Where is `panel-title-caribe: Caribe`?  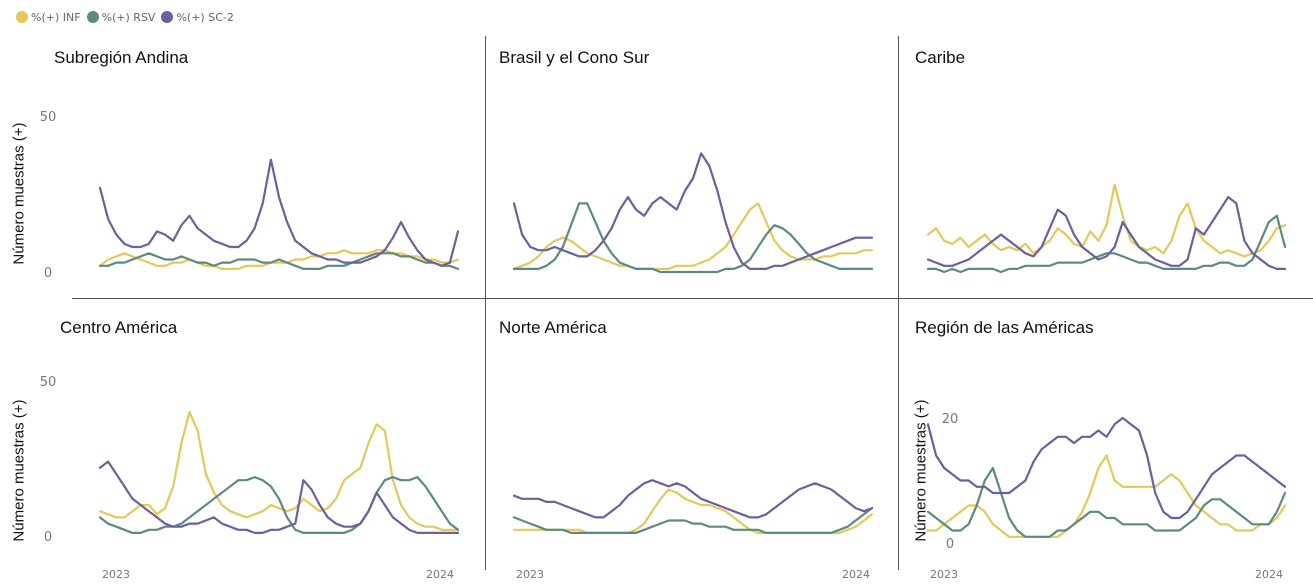 panel-title-caribe: Caribe is located at coordinates (940, 57).